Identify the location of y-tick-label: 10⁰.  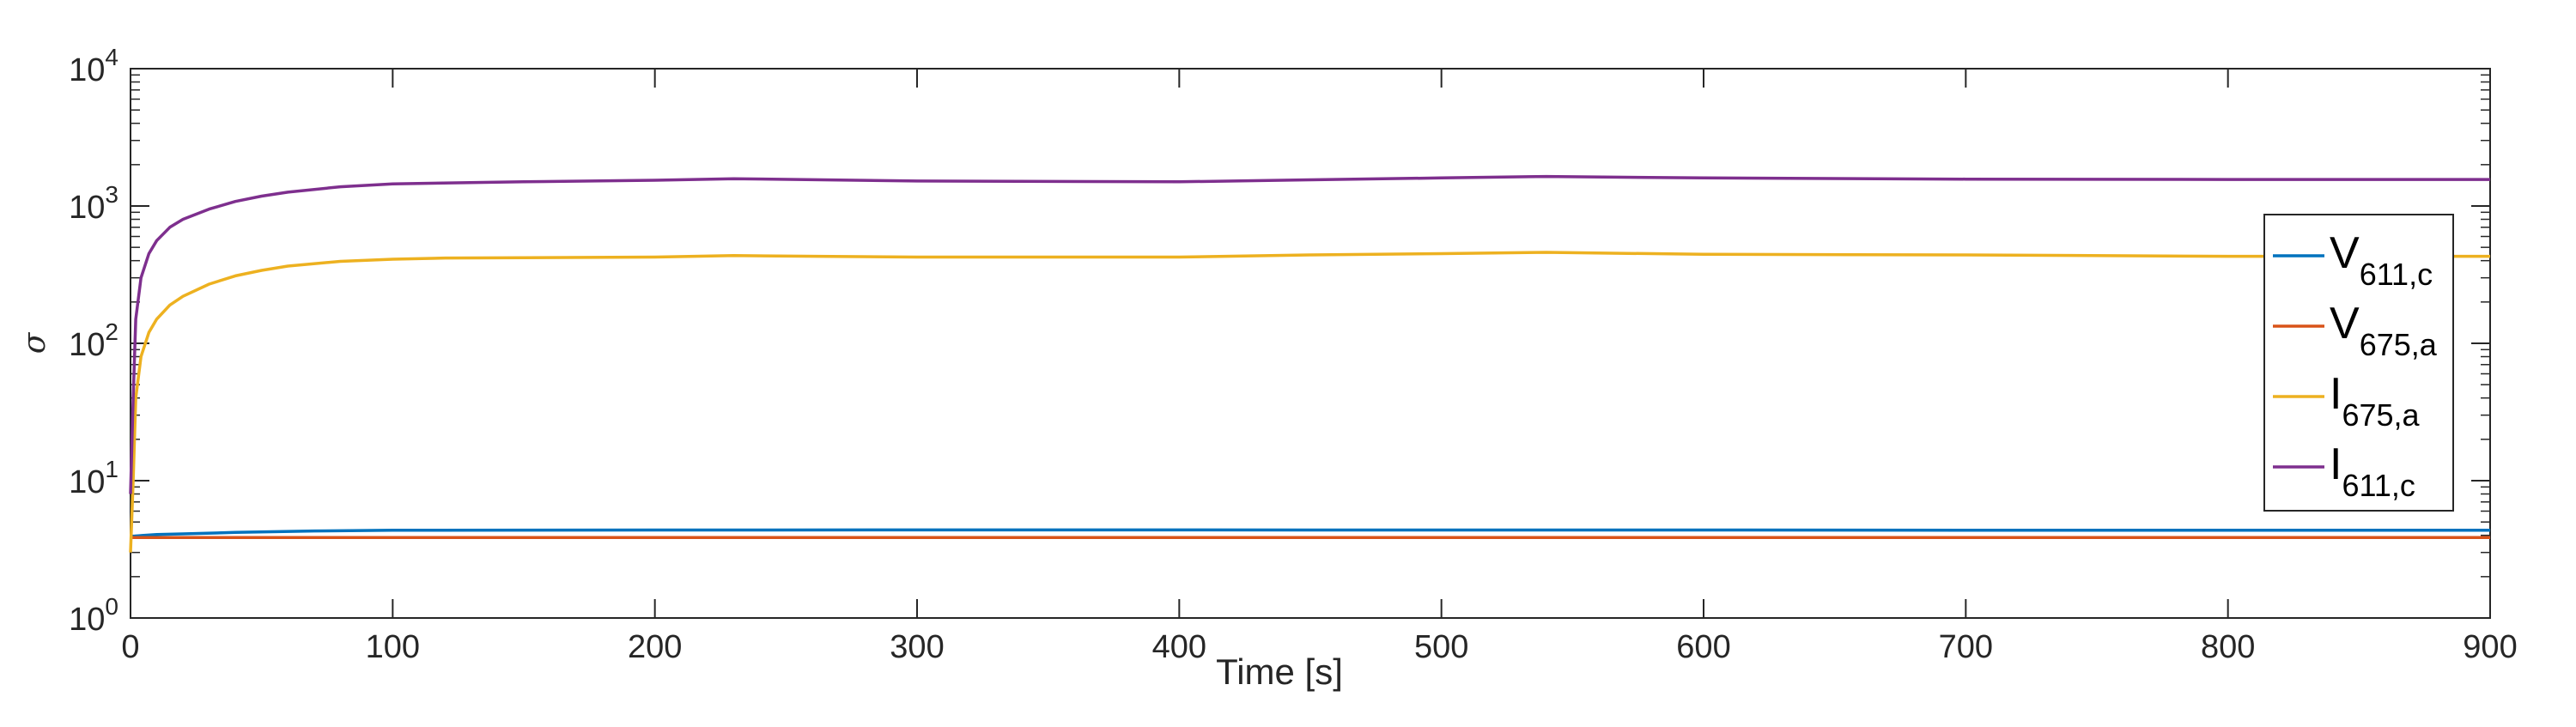
(93, 615).